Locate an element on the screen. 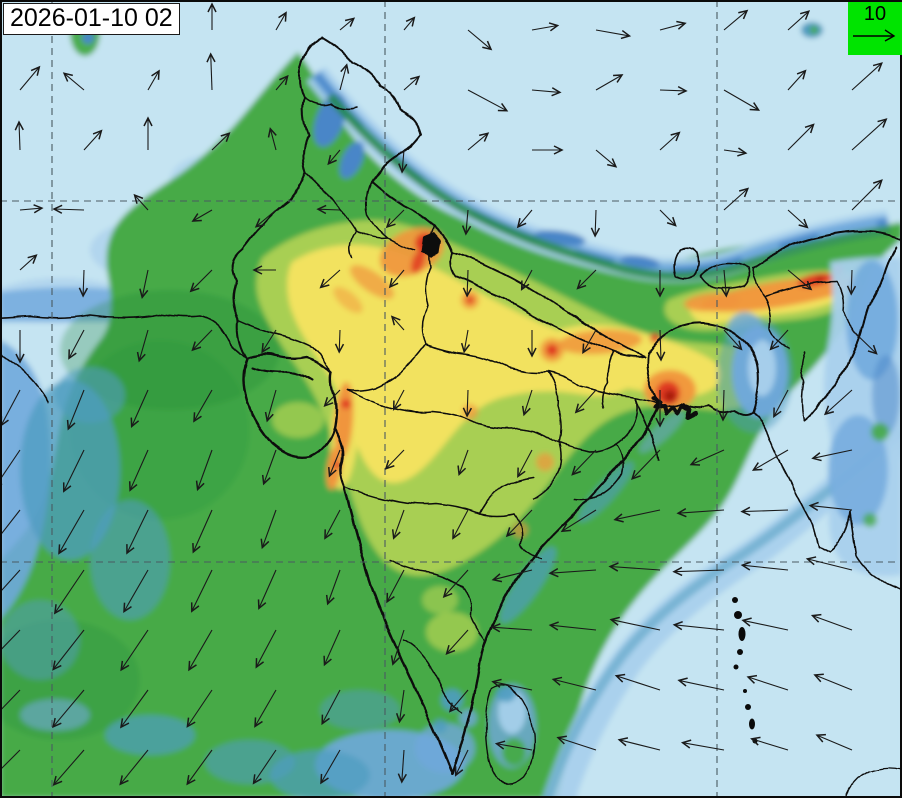  sumatra-coastline is located at coordinates (873, 782).